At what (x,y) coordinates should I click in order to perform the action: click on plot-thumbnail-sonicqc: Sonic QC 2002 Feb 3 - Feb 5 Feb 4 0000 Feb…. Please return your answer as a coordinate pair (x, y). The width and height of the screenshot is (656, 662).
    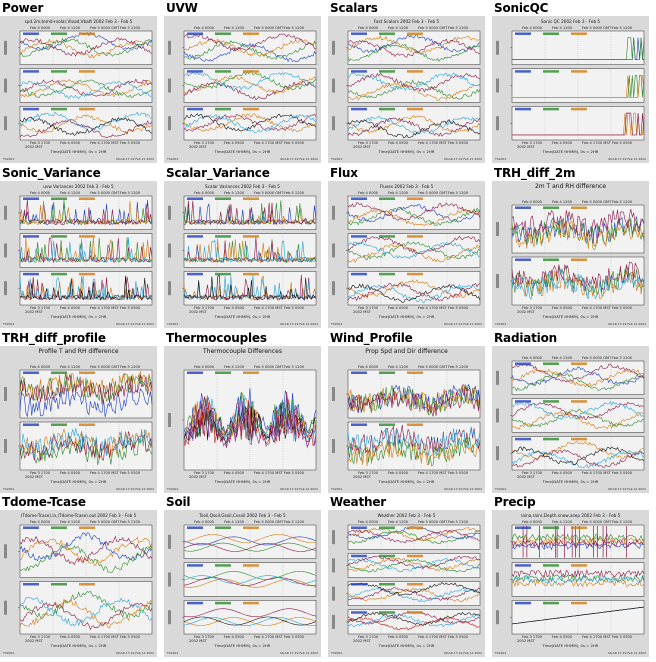
    Looking at the image, I should click on (570, 89).